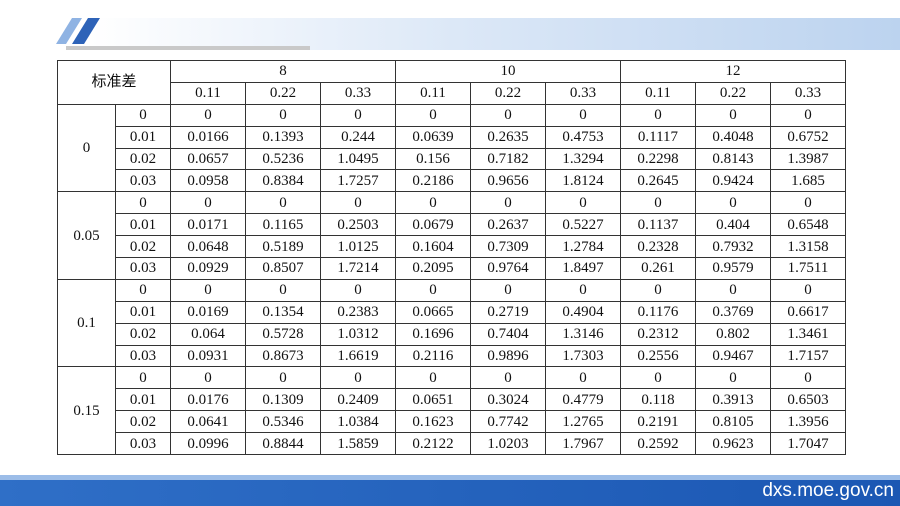  I want to click on table-cell: 1.3294, so click(583, 159).